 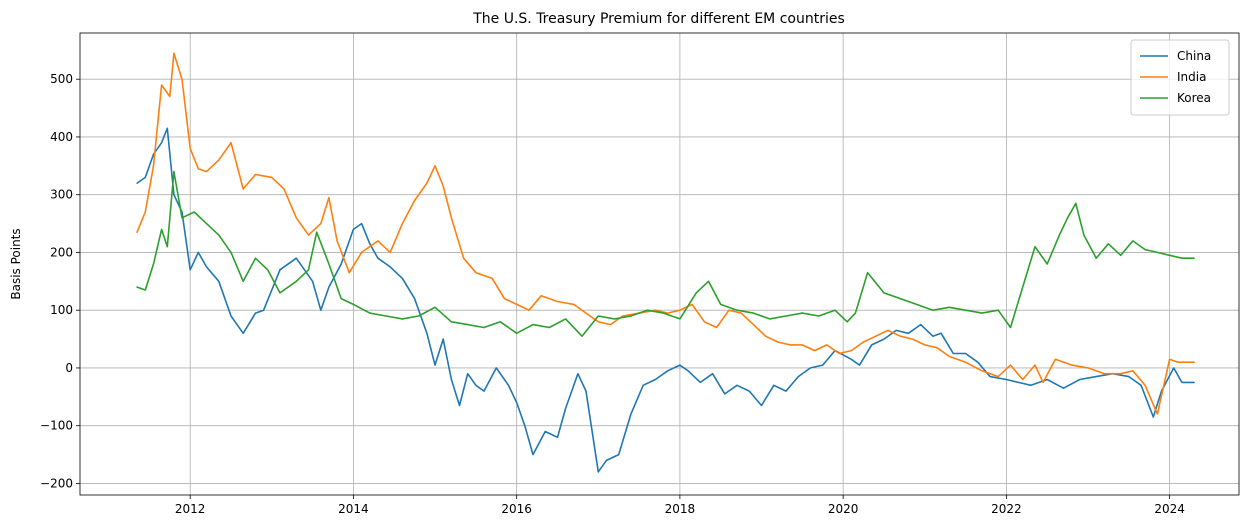 I want to click on x-tick-label: 2020, so click(x=843, y=509).